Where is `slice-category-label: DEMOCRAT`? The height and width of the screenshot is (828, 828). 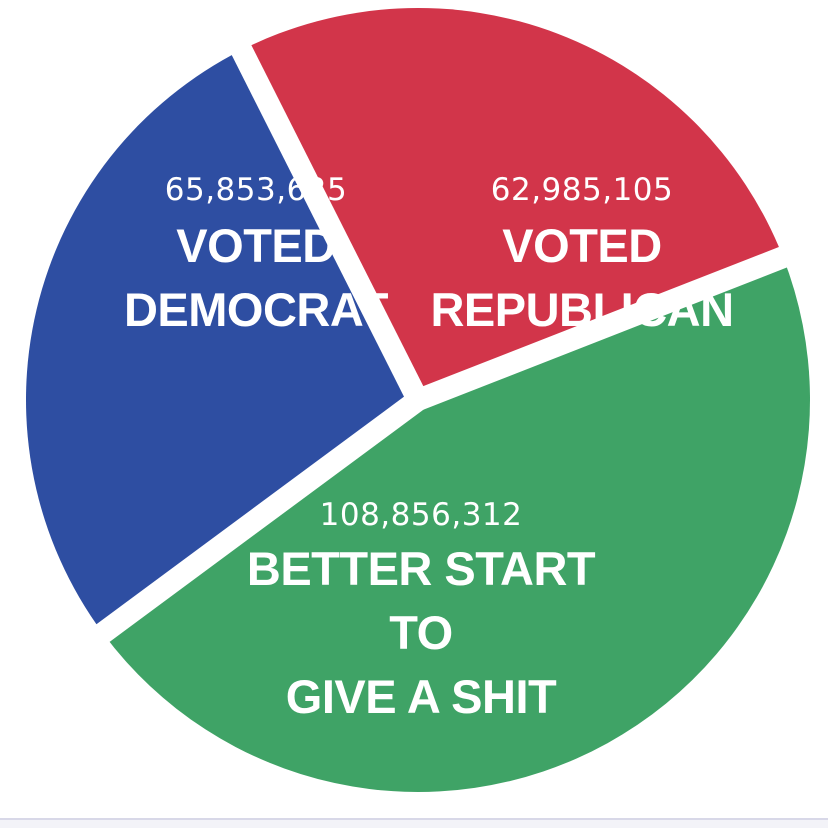 slice-category-label: DEMOCRAT is located at coordinates (256, 309).